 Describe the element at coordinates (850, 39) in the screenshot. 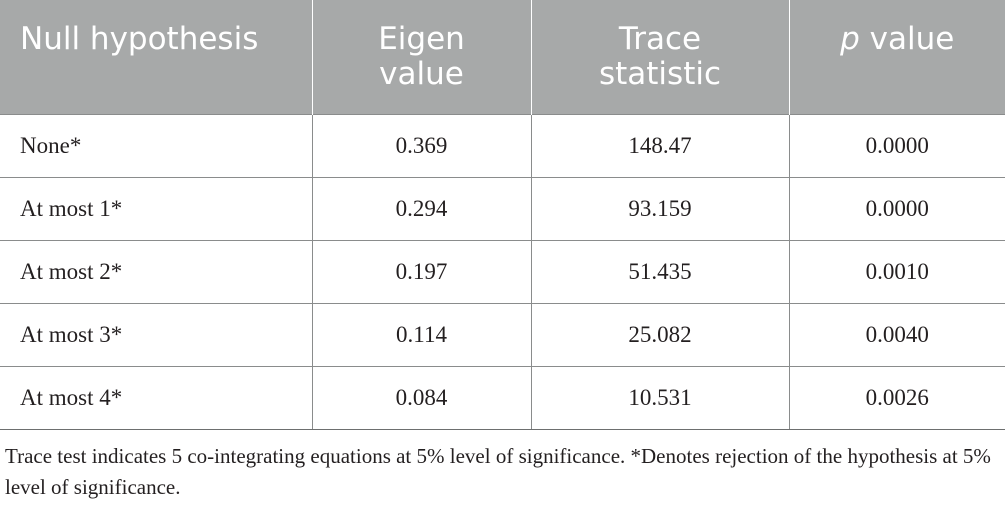

I see `header-p-italic: p` at that location.